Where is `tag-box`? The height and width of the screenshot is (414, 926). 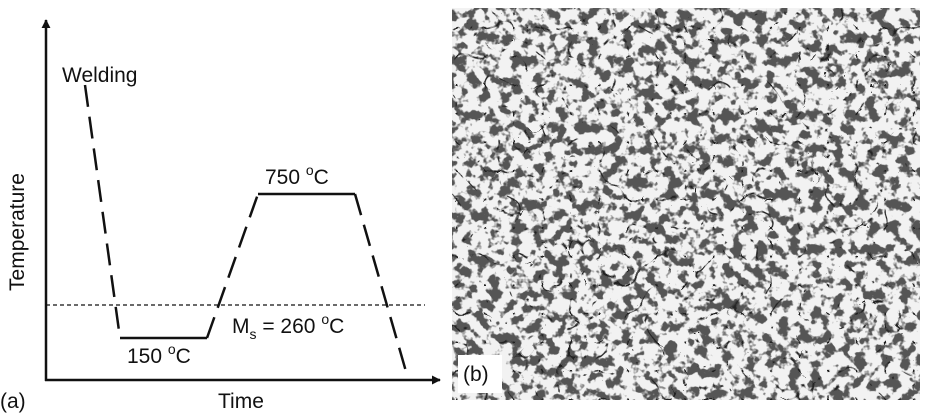 tag-box is located at coordinates (480, 374).